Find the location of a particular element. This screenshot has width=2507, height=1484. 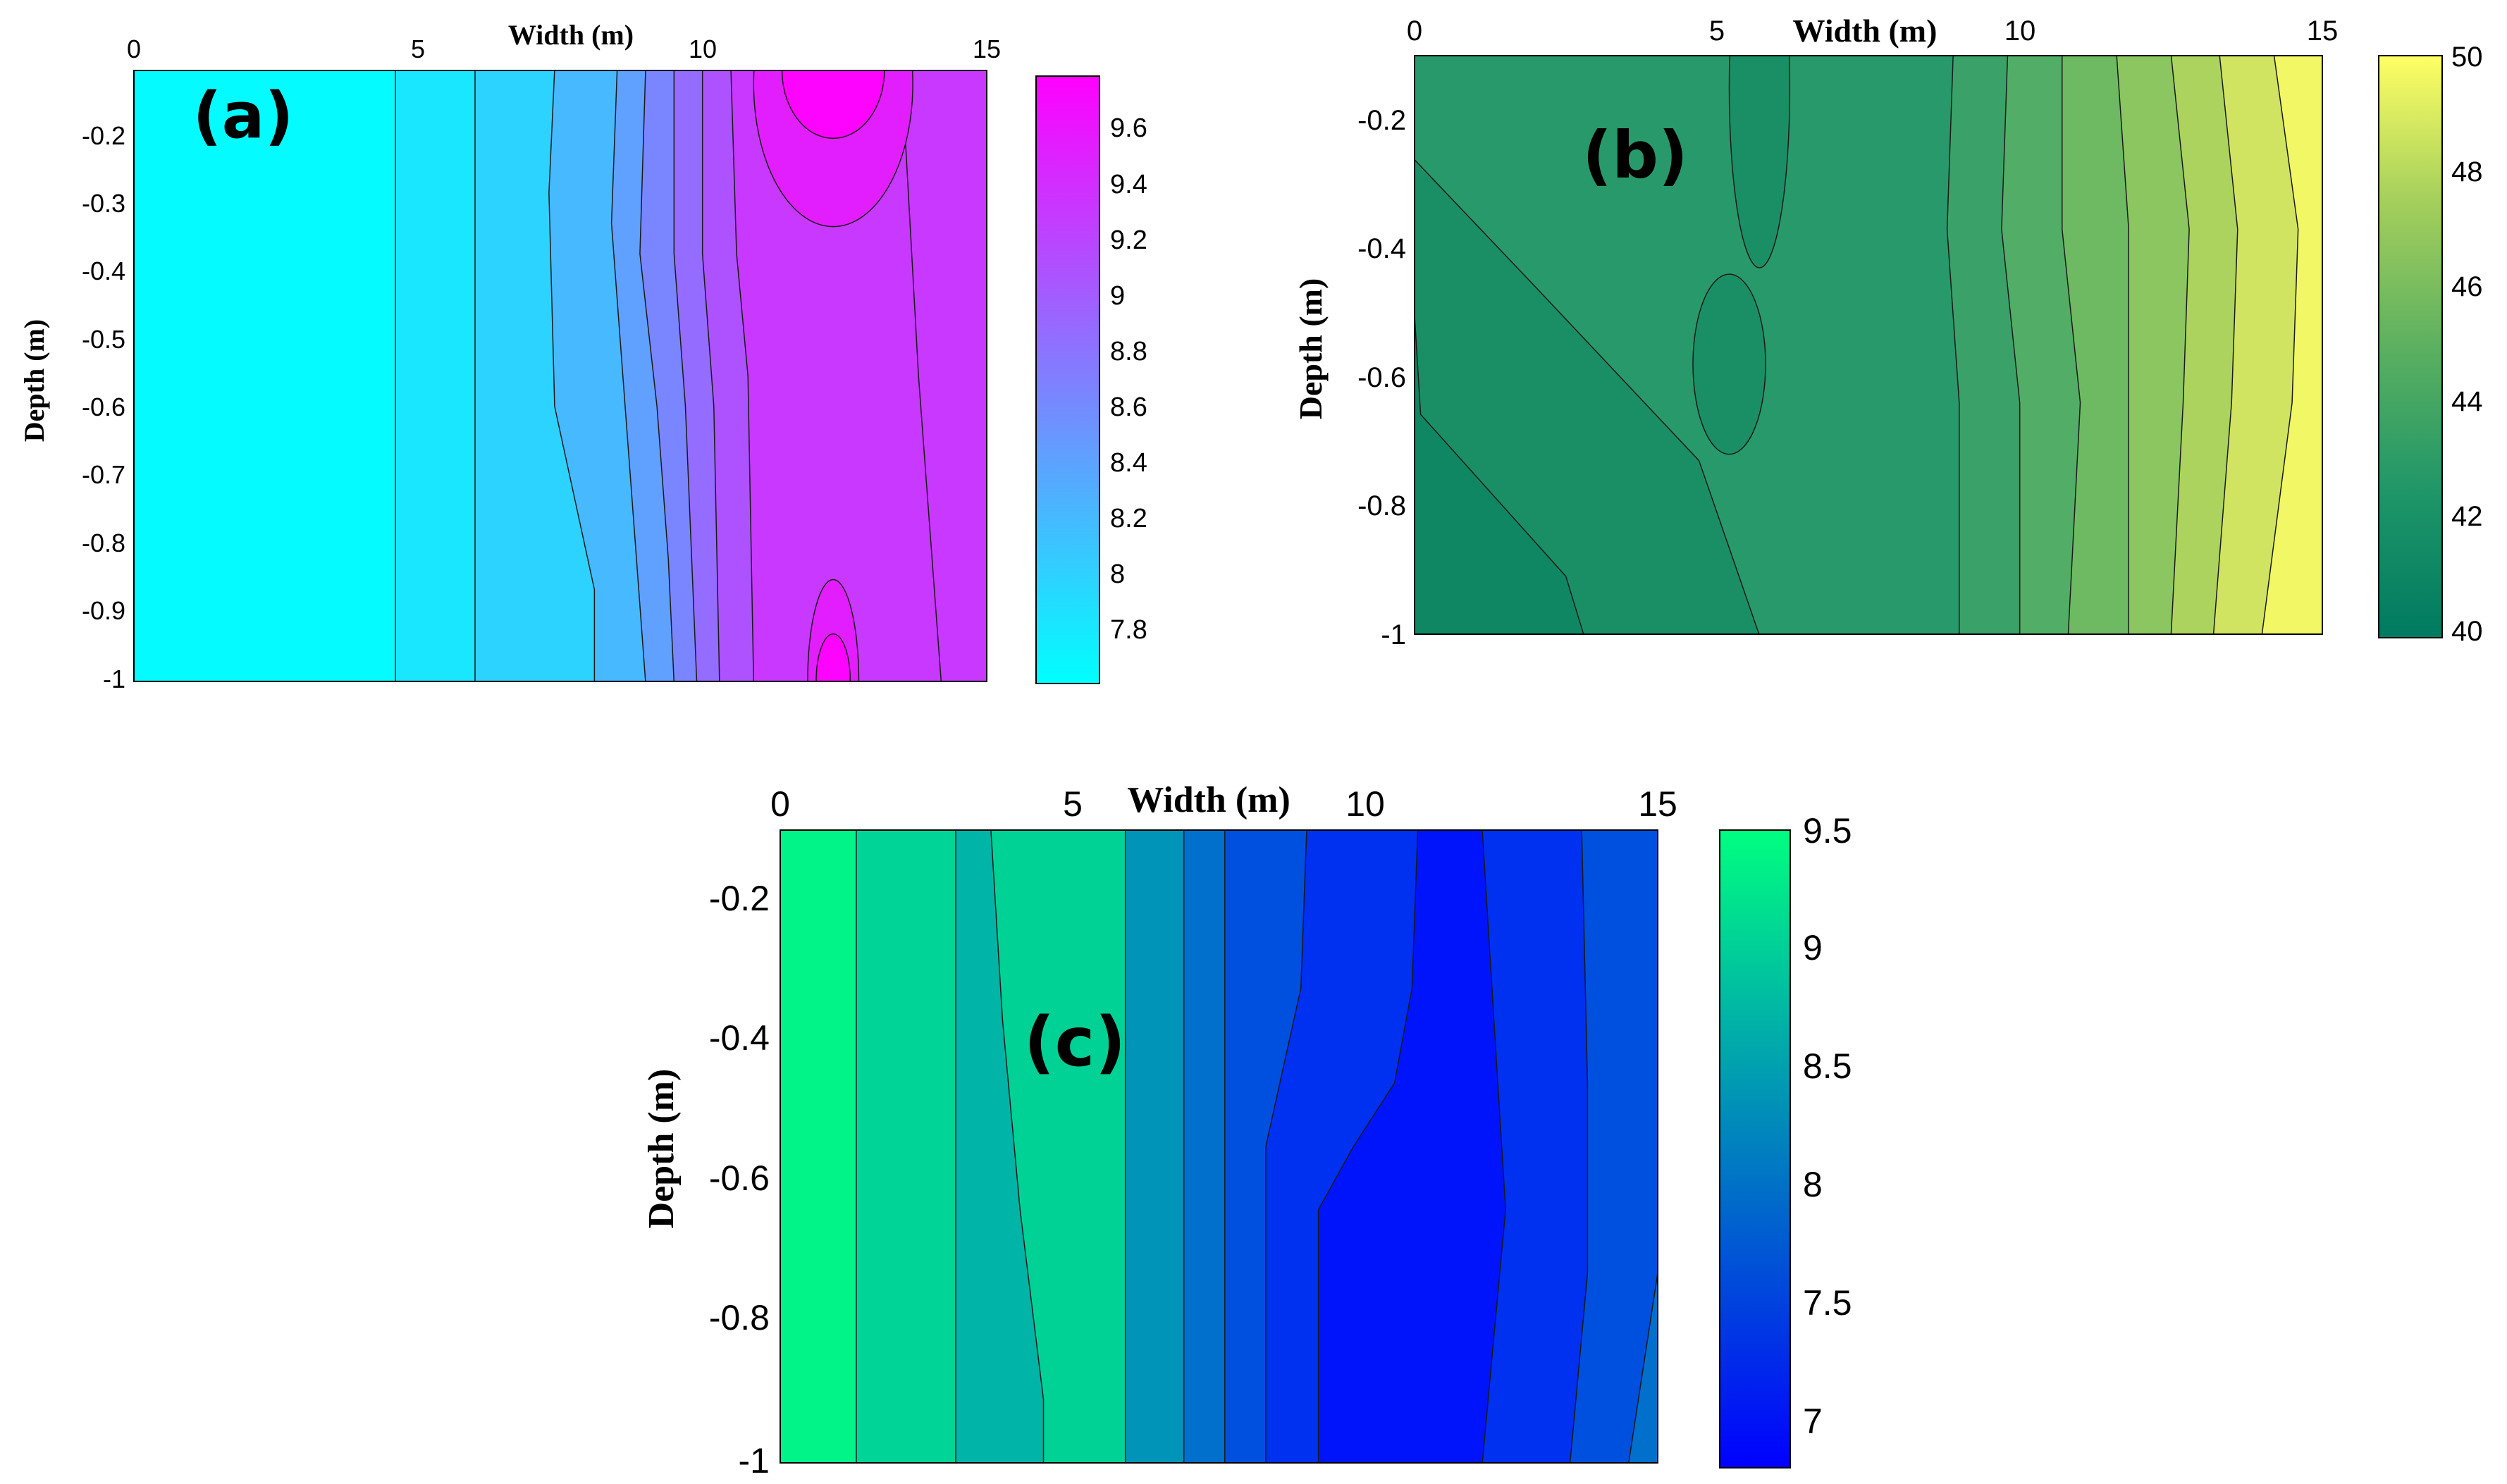

x-tick-c: 15 is located at coordinates (1657, 804).